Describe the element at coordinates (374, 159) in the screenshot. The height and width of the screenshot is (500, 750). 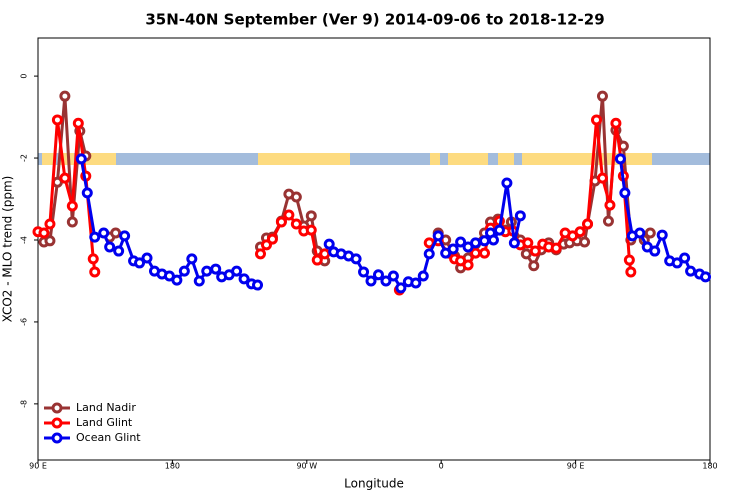
I see `land-mask-strip` at that location.